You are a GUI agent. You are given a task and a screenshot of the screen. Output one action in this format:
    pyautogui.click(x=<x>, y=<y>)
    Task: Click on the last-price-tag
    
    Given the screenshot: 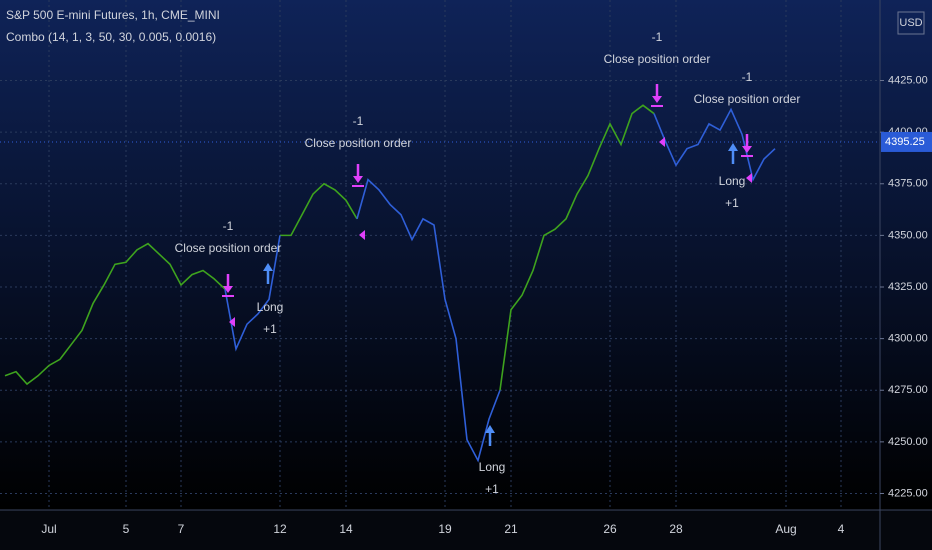 What is the action you would take?
    pyautogui.click(x=906, y=141)
    